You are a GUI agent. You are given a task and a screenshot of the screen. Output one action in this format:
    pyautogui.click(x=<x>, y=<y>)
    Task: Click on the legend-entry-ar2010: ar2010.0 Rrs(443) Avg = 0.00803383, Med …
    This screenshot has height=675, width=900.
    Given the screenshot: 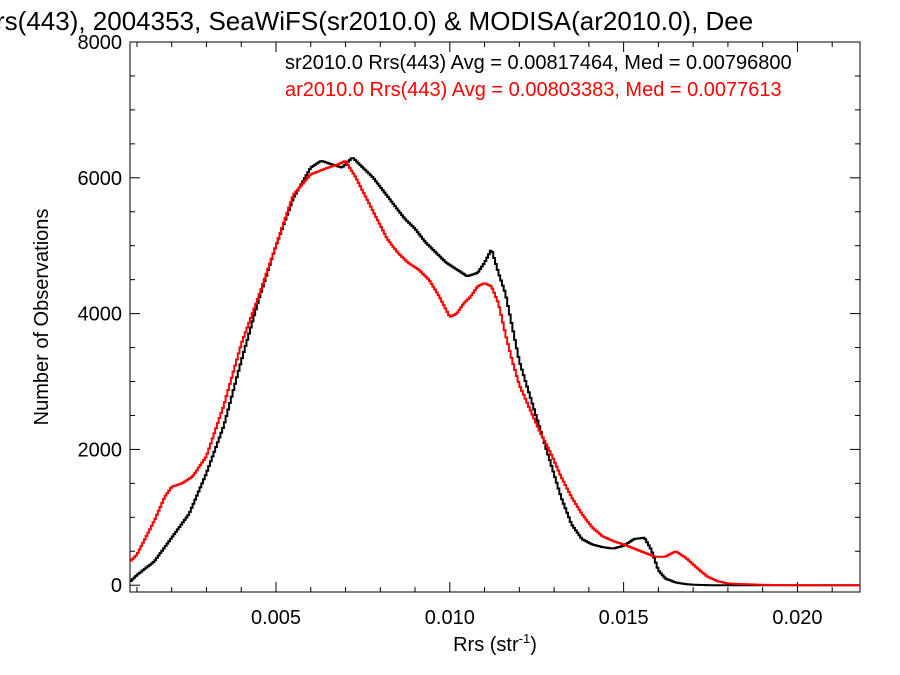 What is the action you would take?
    pyautogui.click(x=533, y=90)
    